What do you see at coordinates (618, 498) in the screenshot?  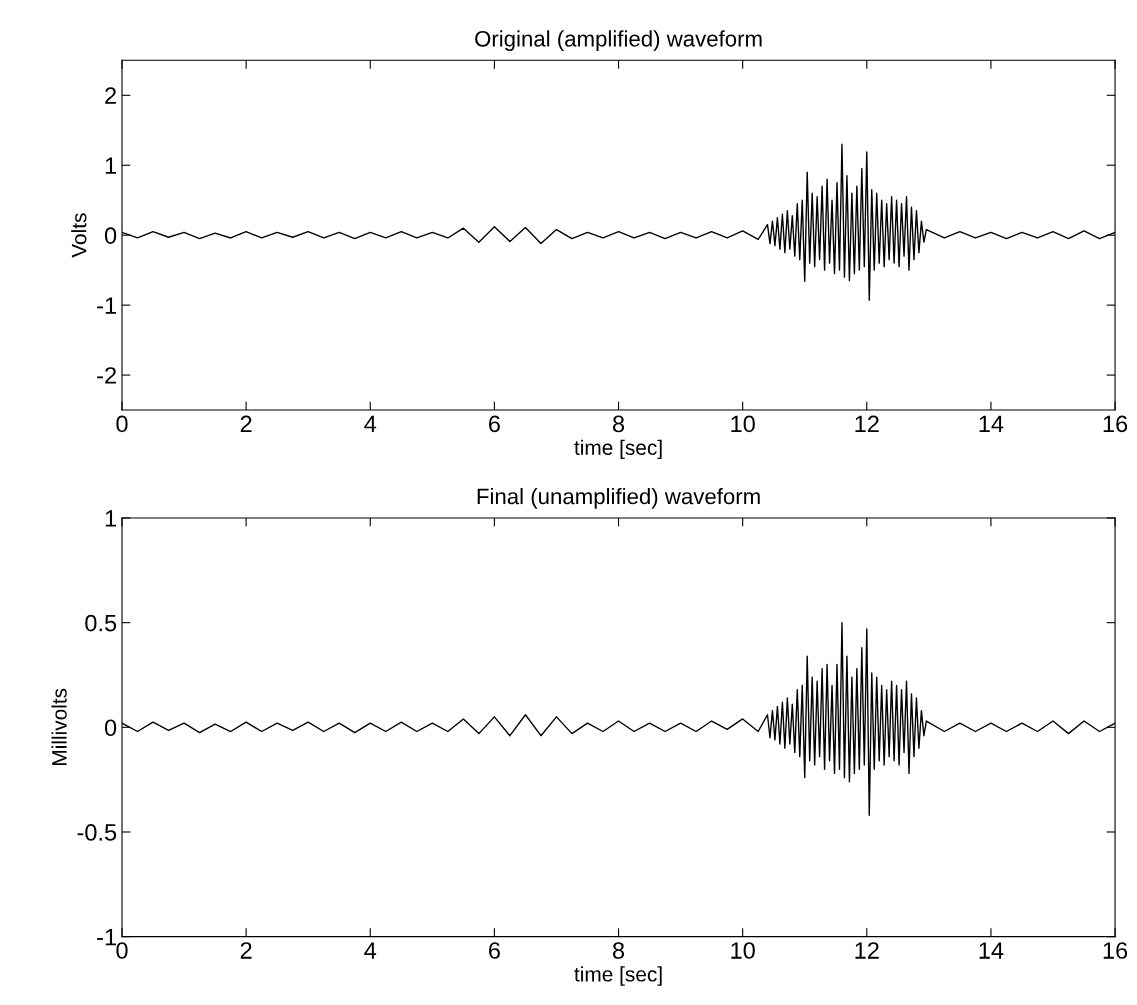 I see `chart-title: Final (unamplified) waveform` at bounding box center [618, 498].